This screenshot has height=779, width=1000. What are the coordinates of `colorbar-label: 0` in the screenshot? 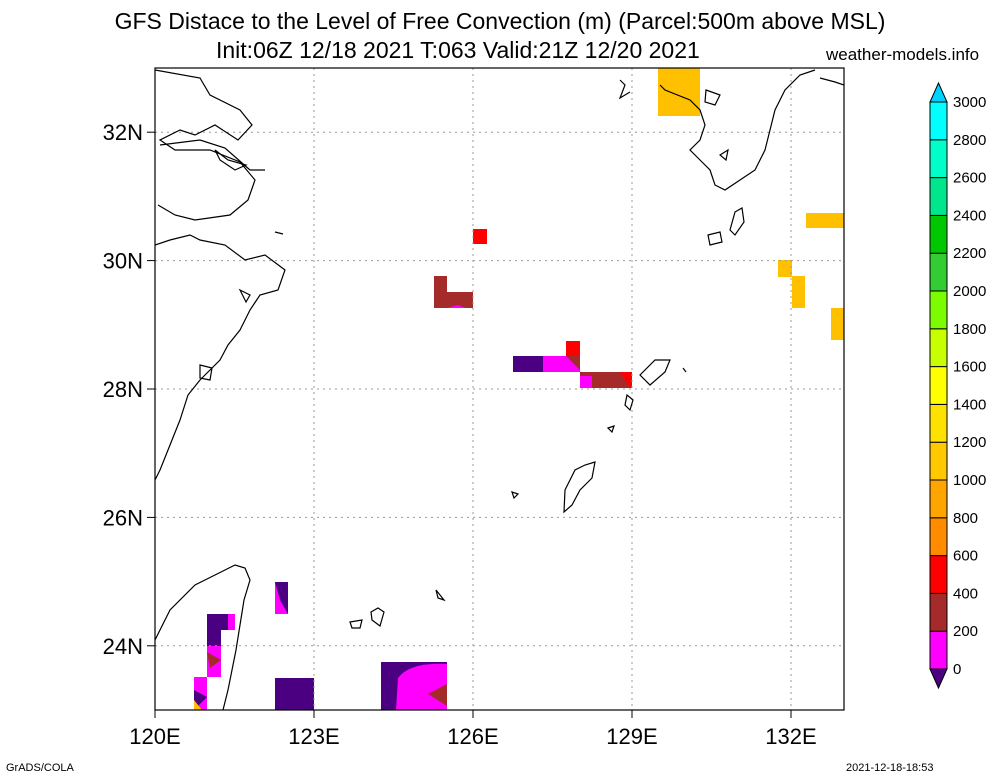 It's located at (957, 669).